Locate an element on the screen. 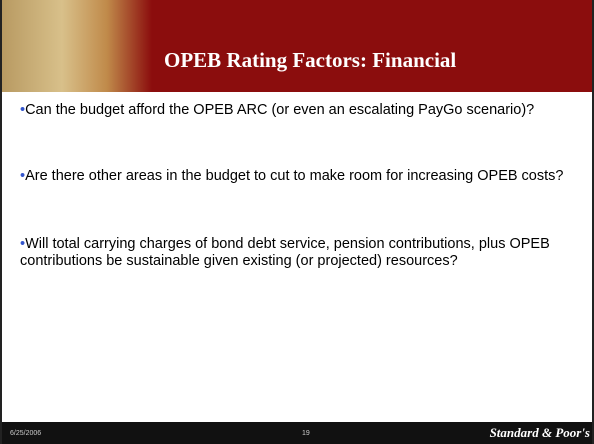 The image size is (594, 444). brand: Standard & Poor's is located at coordinates (539, 432).